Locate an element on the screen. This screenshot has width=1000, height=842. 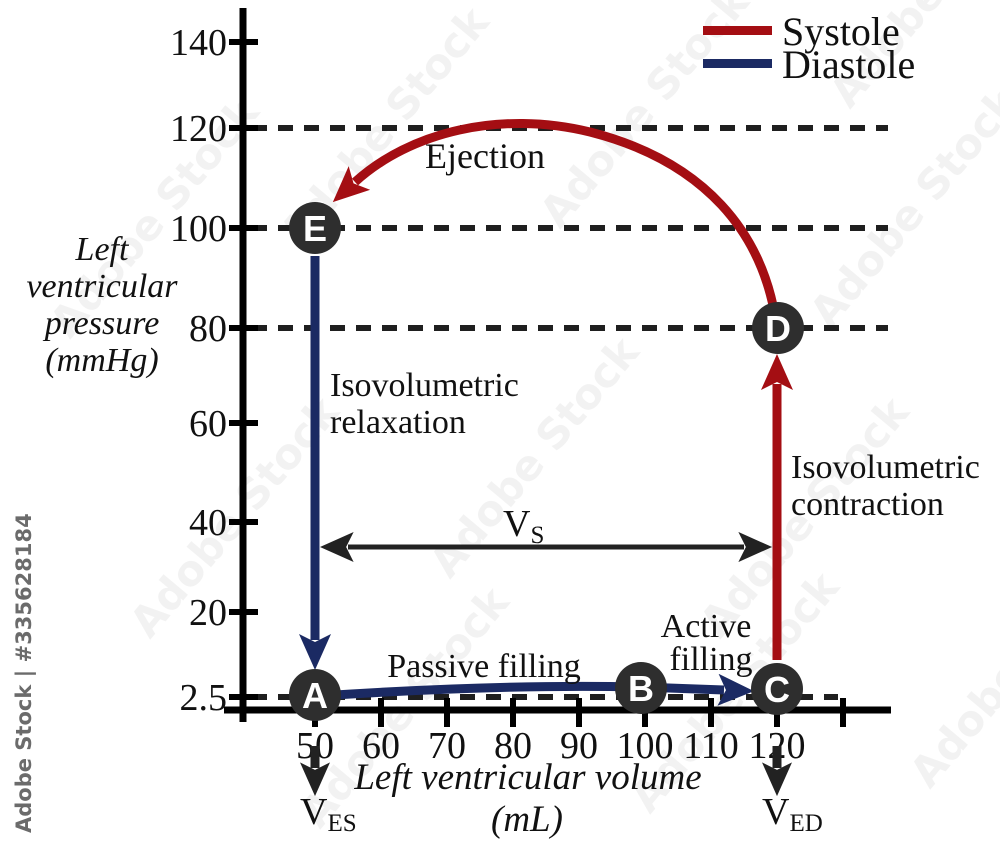
isovolumetric-contraction-label-line2: contraction is located at coordinates (867, 504).